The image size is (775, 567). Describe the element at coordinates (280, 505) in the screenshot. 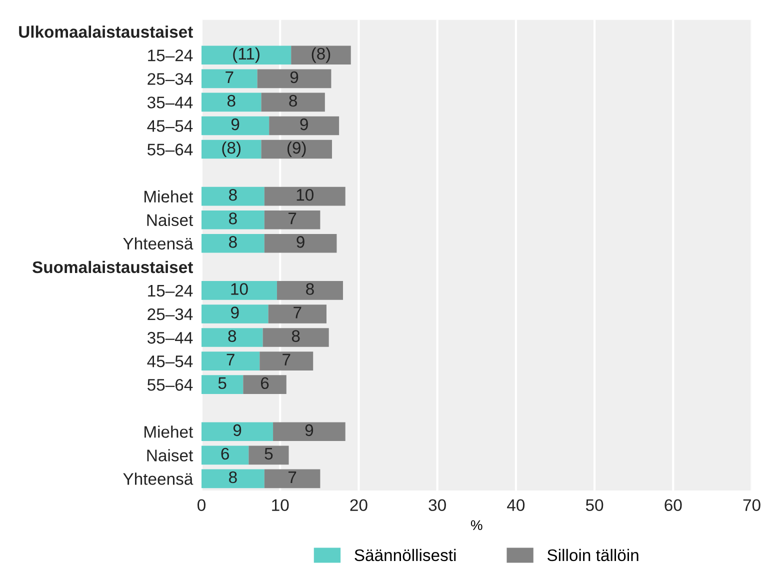

I see `x-tick-label: 10` at that location.